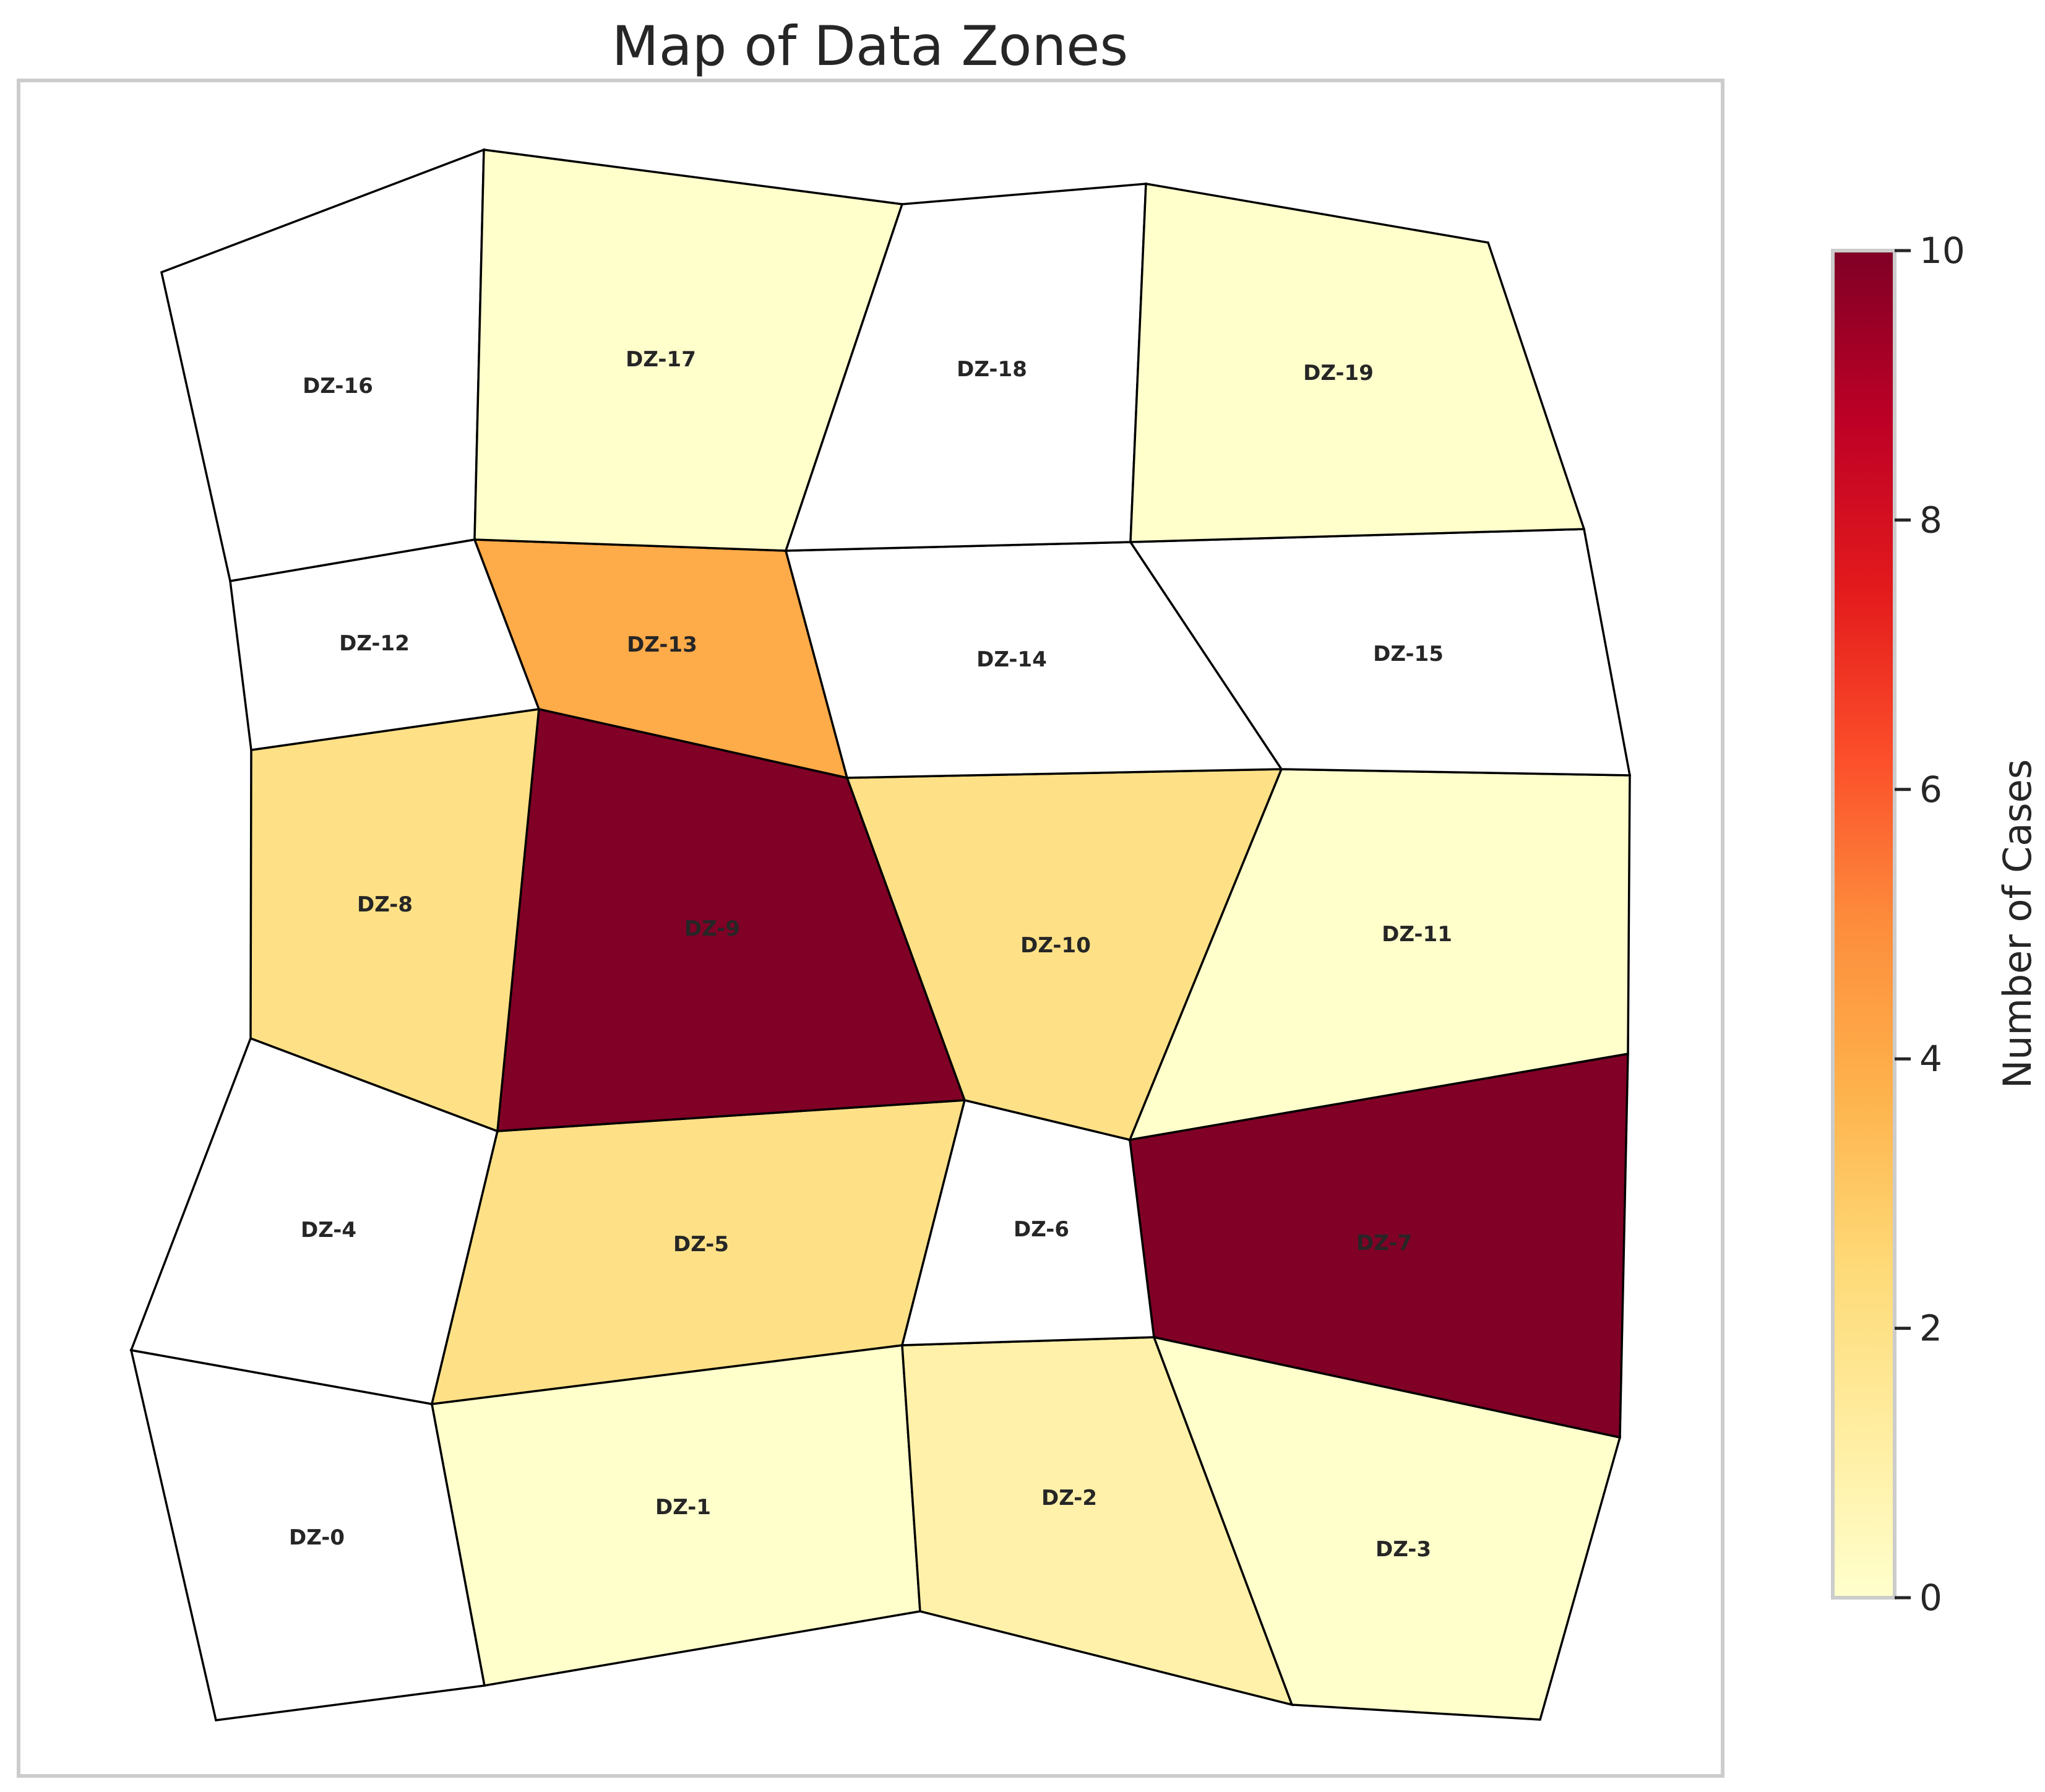 Image resolution: width=2045 pixels, height=1792 pixels. Describe the element at coordinates (385, 904) in the screenshot. I see `zone-label-dz-8: DZ-8` at that location.